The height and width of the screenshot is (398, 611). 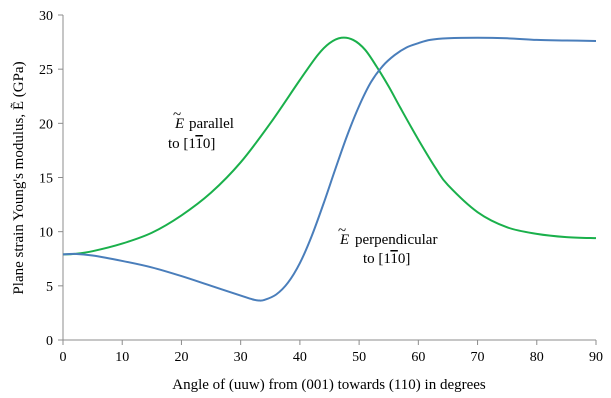 What do you see at coordinates (46, 16) in the screenshot?
I see `y-tick-label: 30` at bounding box center [46, 16].